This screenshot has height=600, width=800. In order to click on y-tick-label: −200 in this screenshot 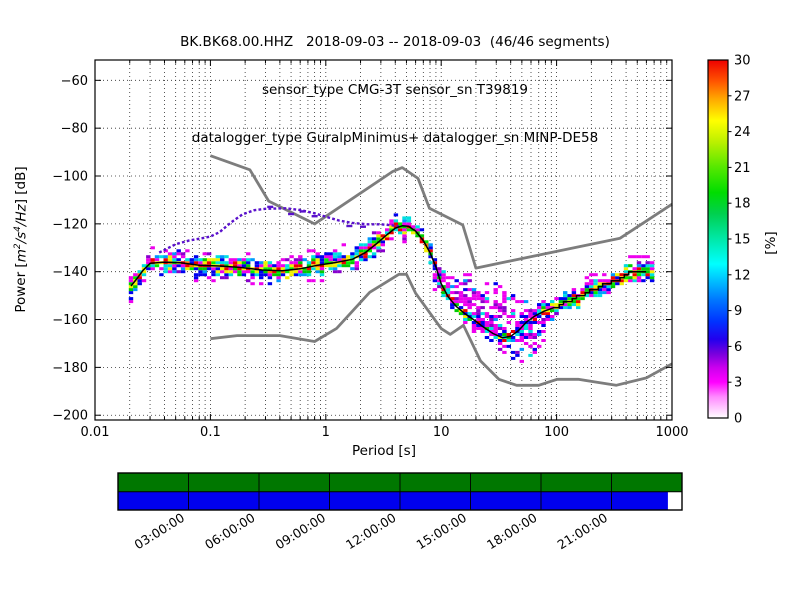, I will do `click(70, 416)`.